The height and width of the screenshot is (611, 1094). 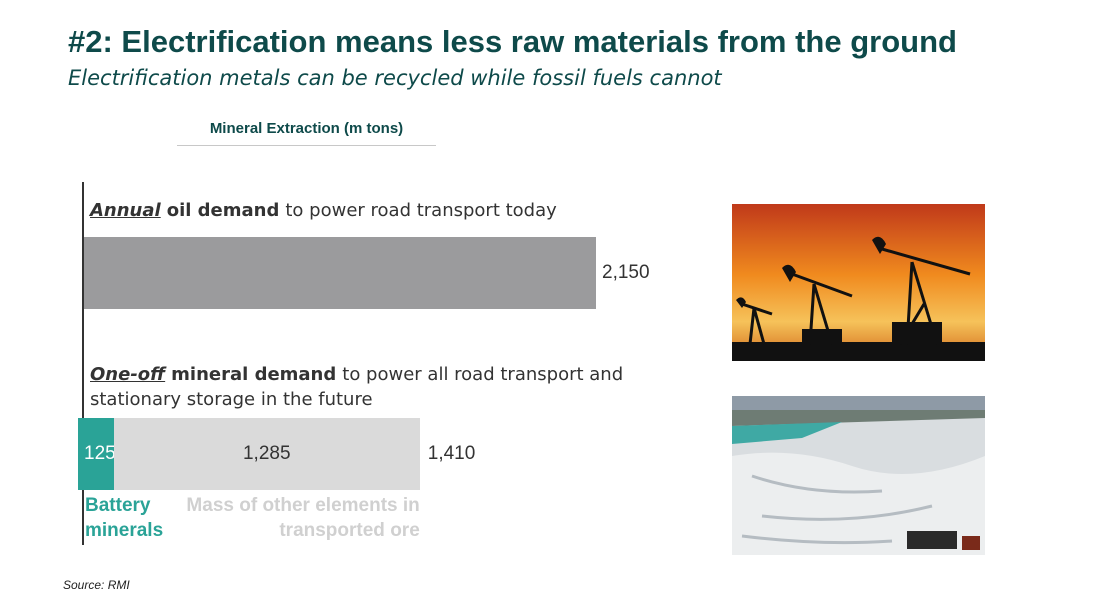 I want to click on row-label-part: Annual, so click(x=125, y=210).